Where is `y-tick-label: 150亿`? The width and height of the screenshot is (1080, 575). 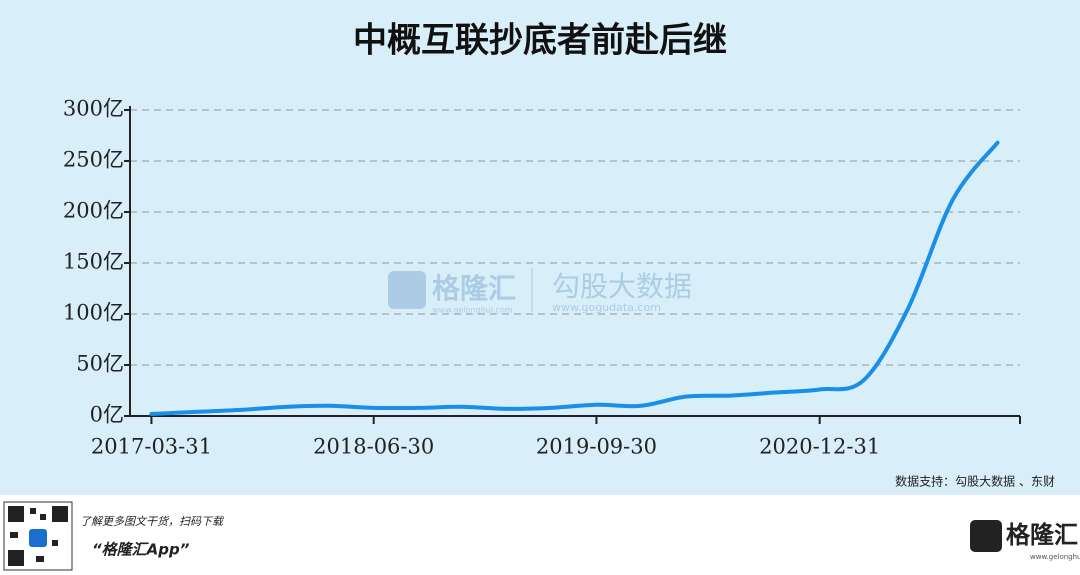
y-tick-label: 150亿 is located at coordinates (93, 262).